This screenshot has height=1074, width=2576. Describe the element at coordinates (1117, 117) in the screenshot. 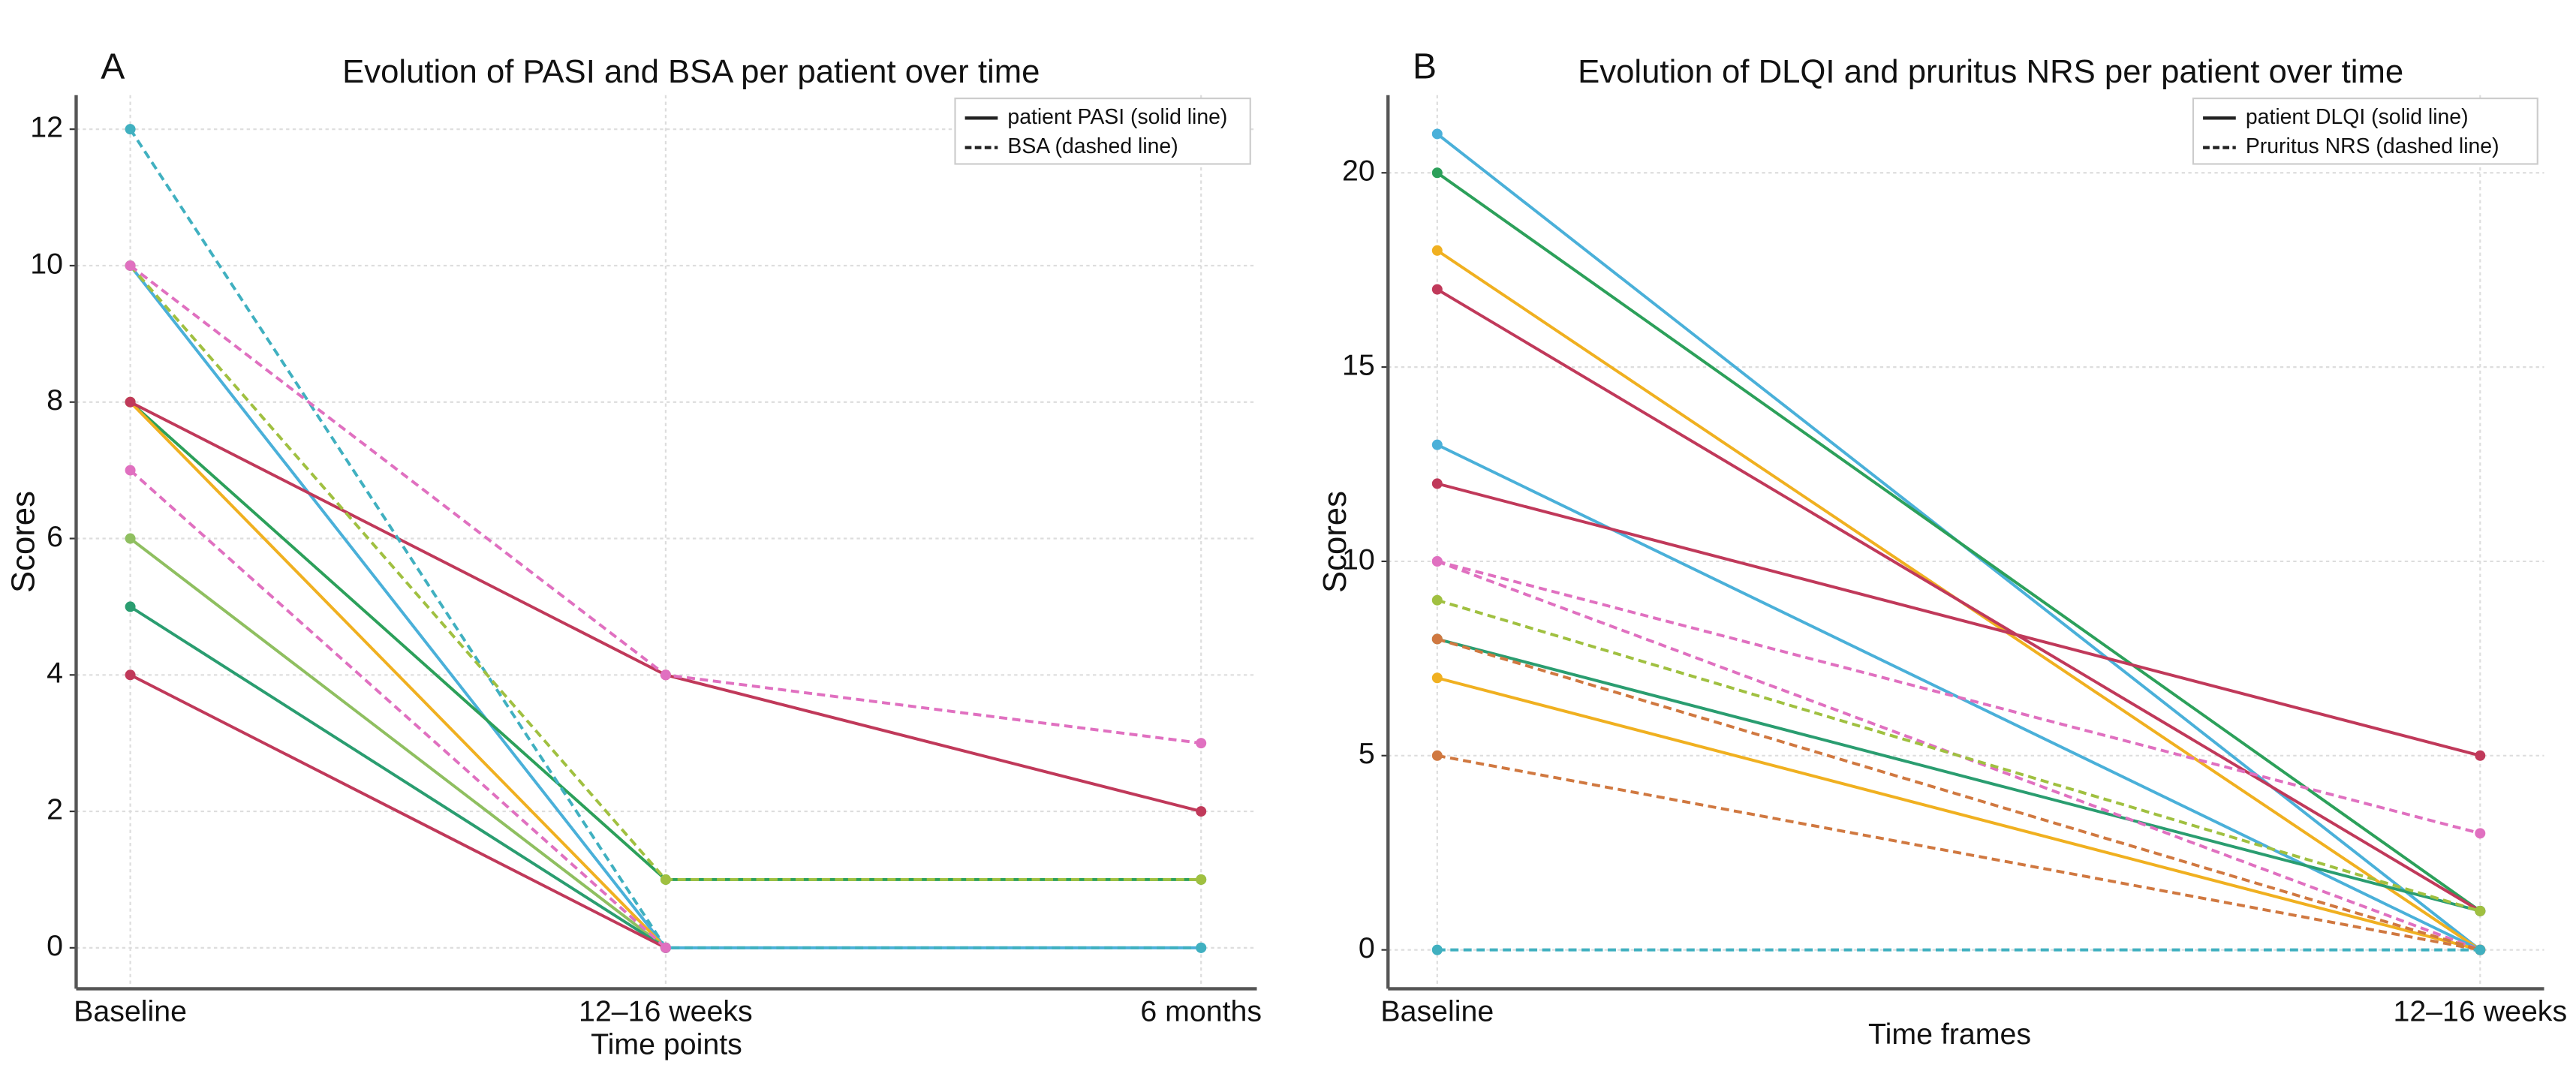

I see `legend-label: patient PASI (solid line)` at that location.